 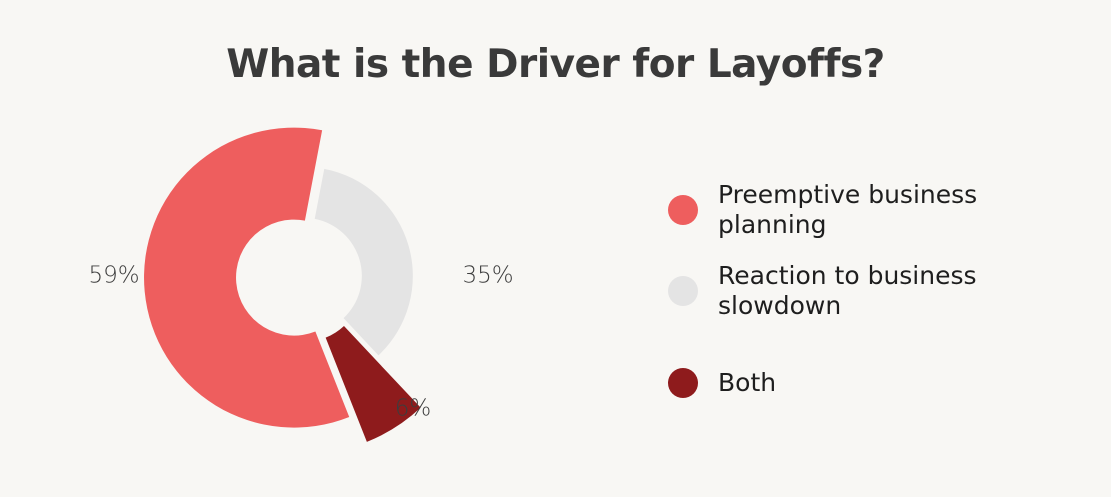 What do you see at coordinates (113, 276) in the screenshot?
I see `data-label-preemptive: 59%` at bounding box center [113, 276].